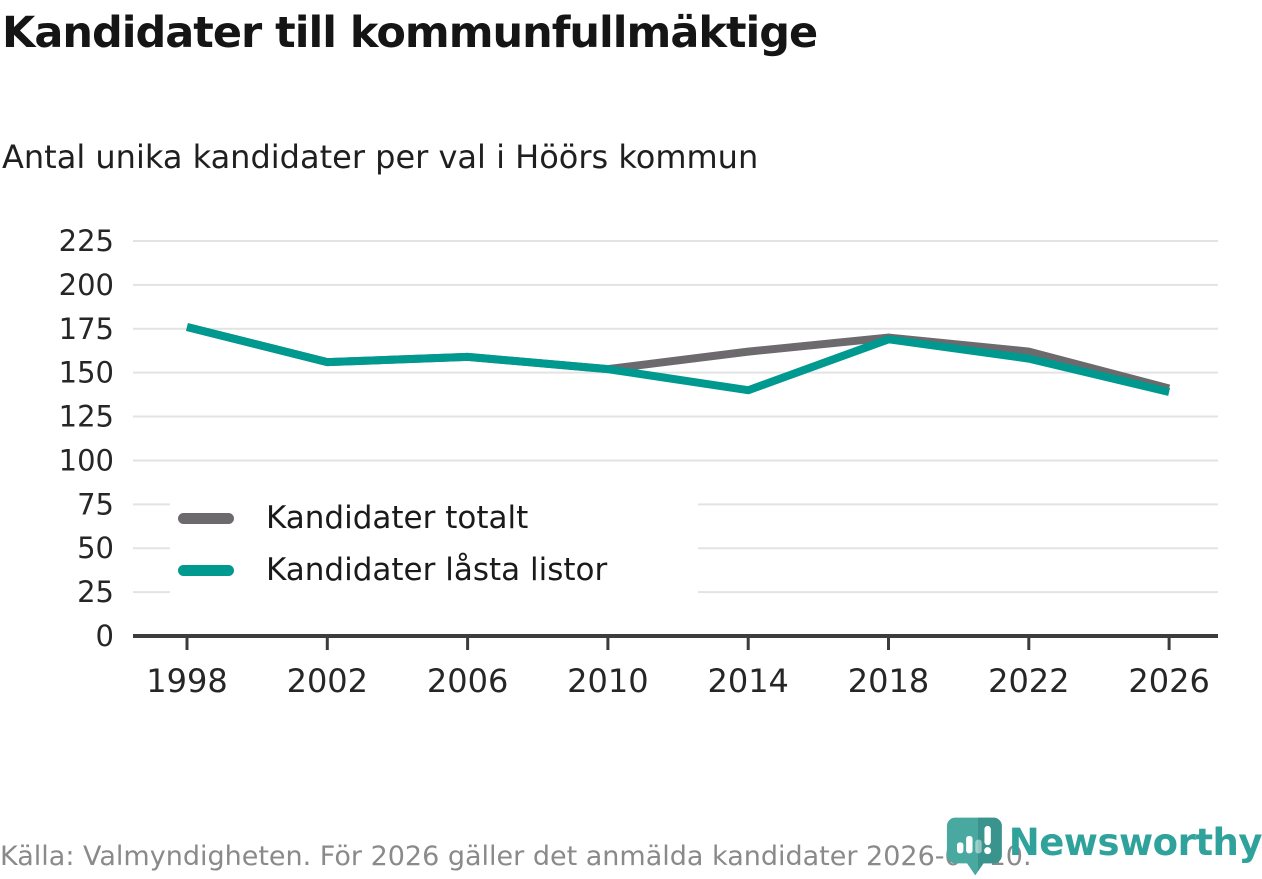 This screenshot has width=1262, height=879. What do you see at coordinates (86, 285) in the screenshot?
I see `y-tick-label: 200` at bounding box center [86, 285].